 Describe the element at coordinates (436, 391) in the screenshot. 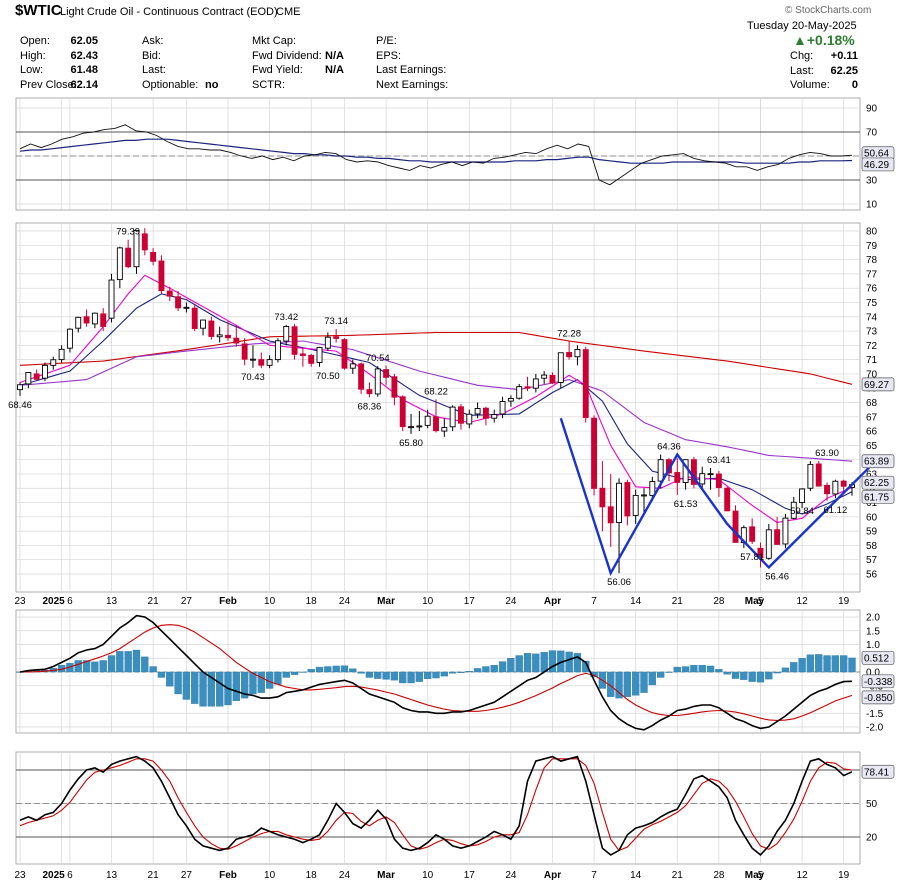

I see `price-annotation: 68.22` at that location.